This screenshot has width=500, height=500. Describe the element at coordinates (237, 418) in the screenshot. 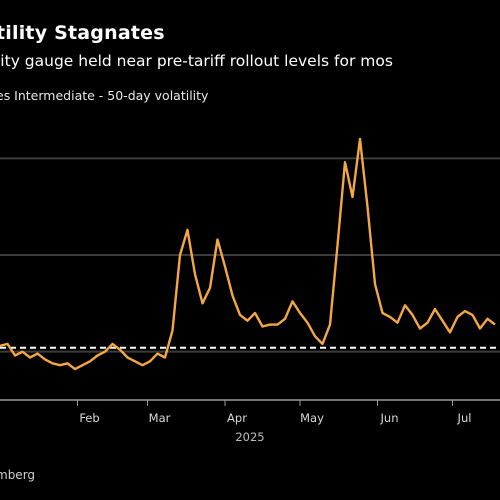

I see `x-tick-label-apr: Apr` at that location.